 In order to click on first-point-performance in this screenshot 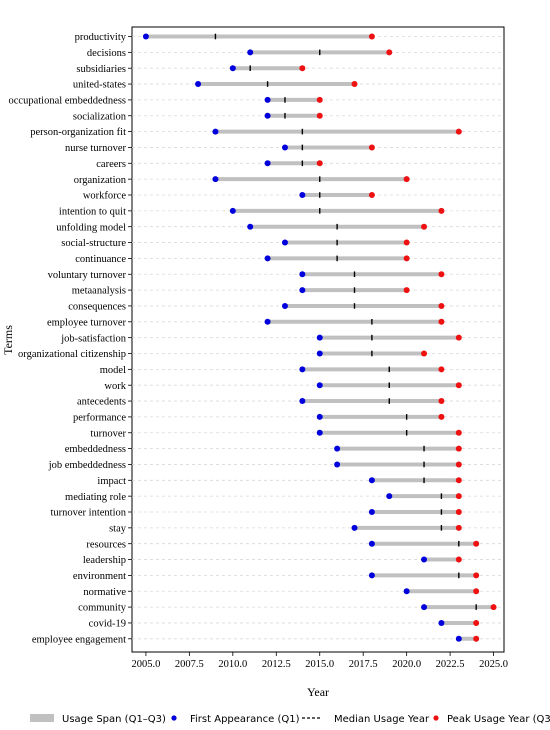, I will do `click(319, 416)`.